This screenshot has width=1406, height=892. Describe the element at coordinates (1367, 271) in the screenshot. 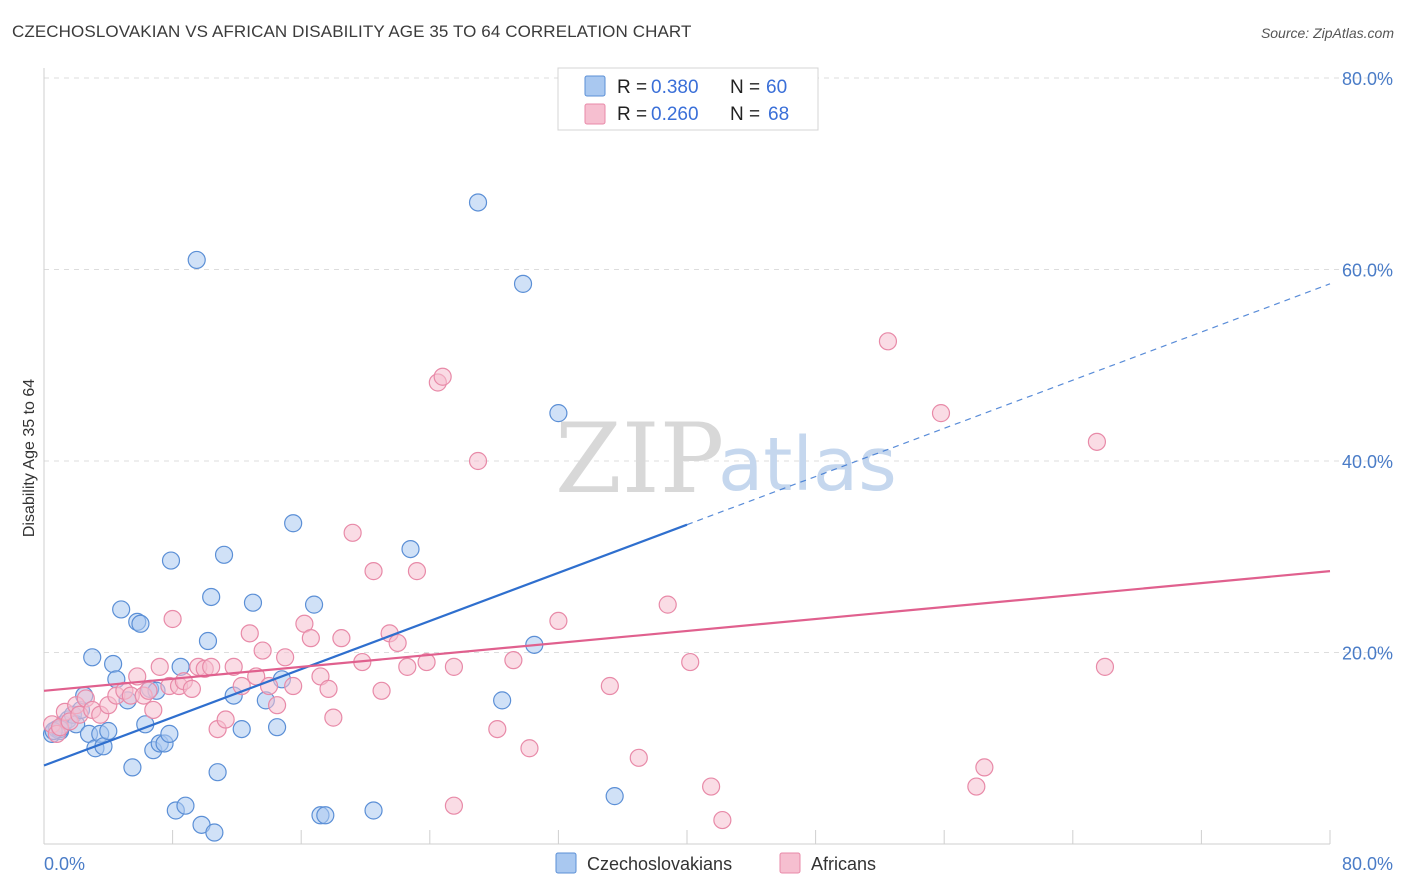

I see `y-tick-label: 60.0%` at that location.